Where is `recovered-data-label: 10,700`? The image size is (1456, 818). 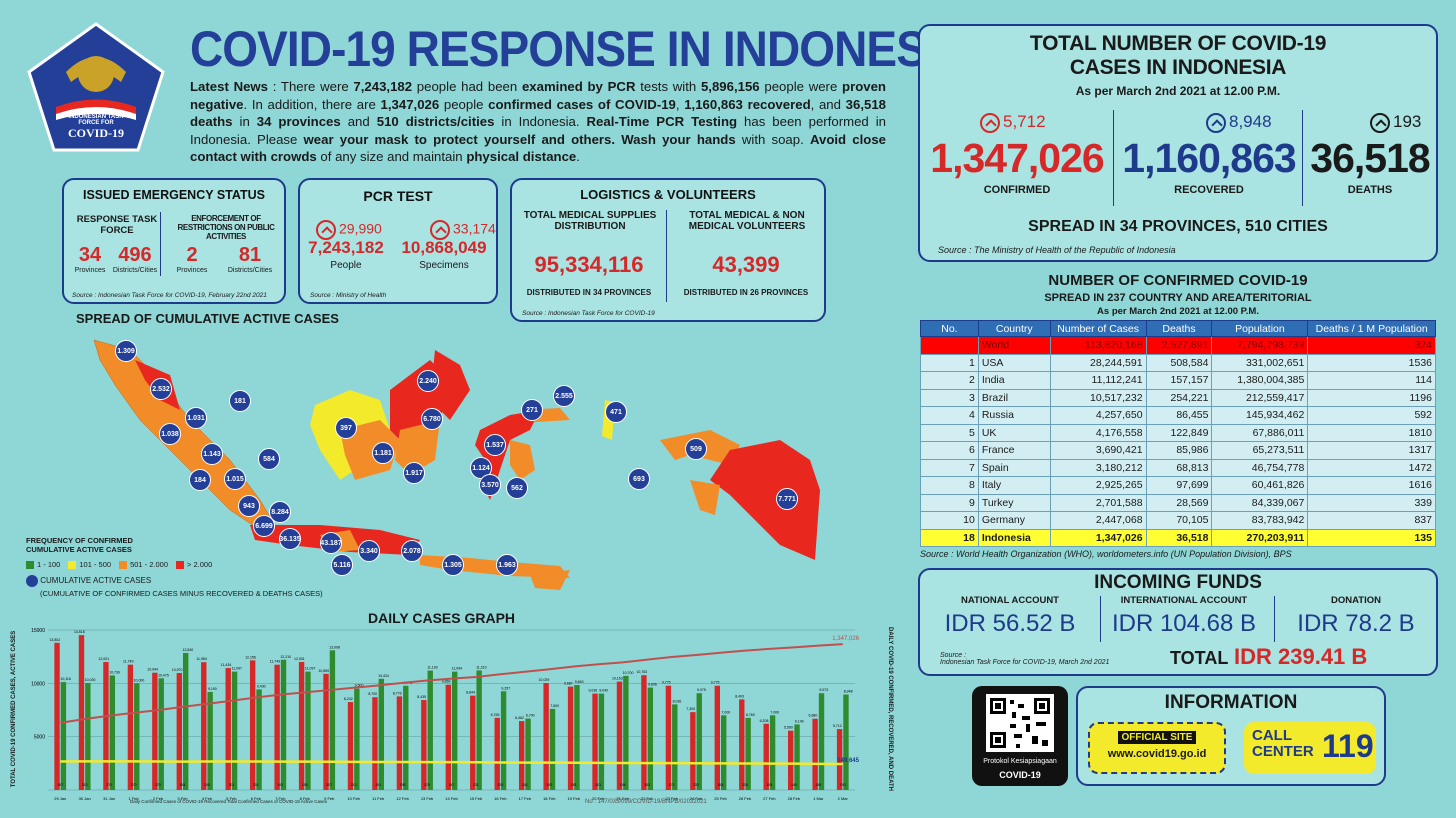
recovered-data-label: 10,700 is located at coordinates (628, 673).